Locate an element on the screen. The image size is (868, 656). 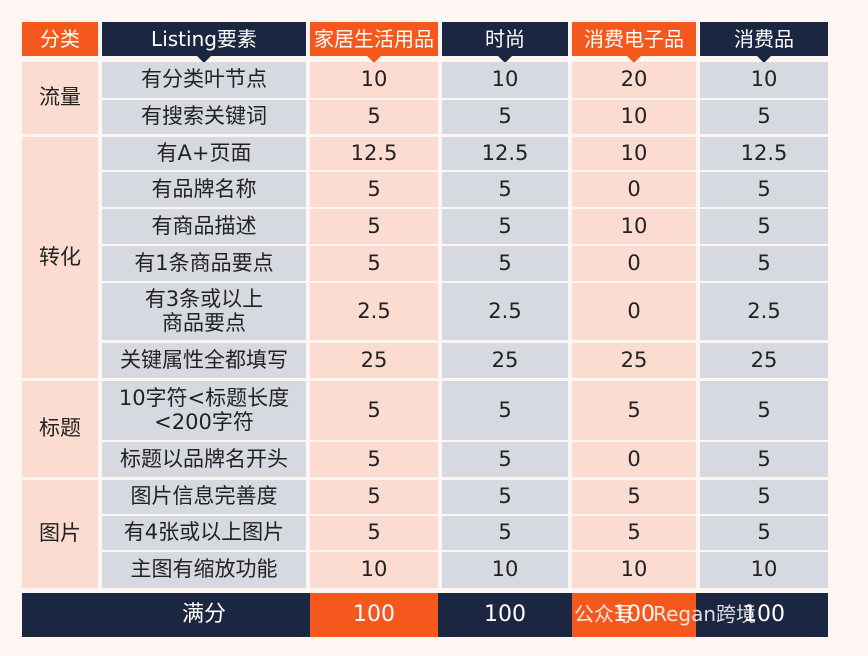
column-header: 消费电子品 is located at coordinates (634, 42).